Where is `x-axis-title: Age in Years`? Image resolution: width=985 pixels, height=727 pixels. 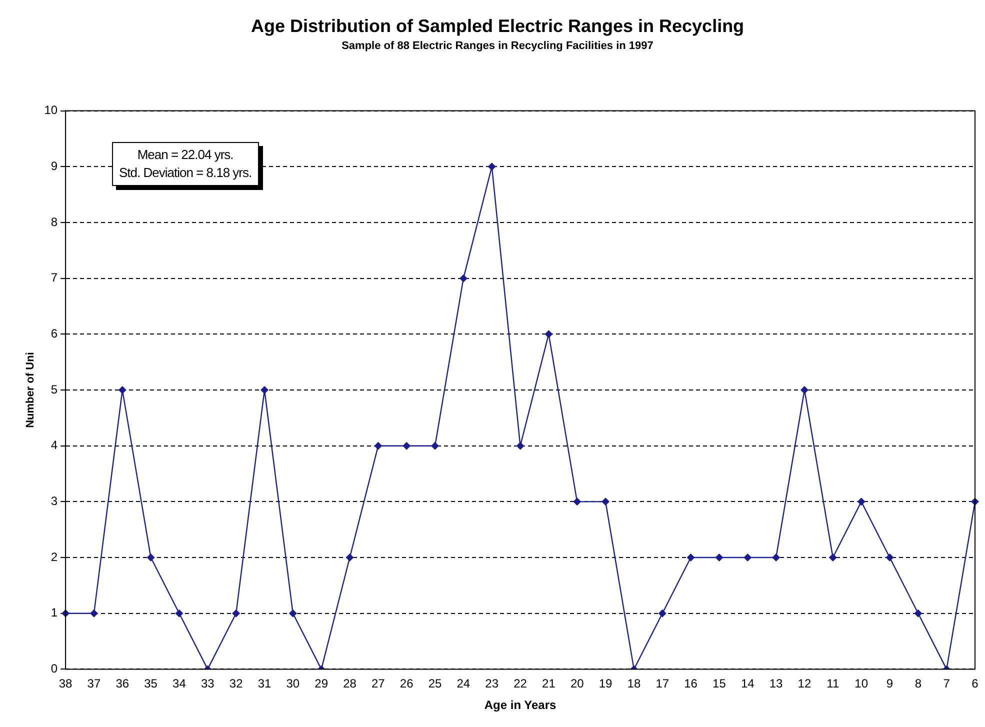
x-axis-title: Age in Years is located at coordinates (520, 705).